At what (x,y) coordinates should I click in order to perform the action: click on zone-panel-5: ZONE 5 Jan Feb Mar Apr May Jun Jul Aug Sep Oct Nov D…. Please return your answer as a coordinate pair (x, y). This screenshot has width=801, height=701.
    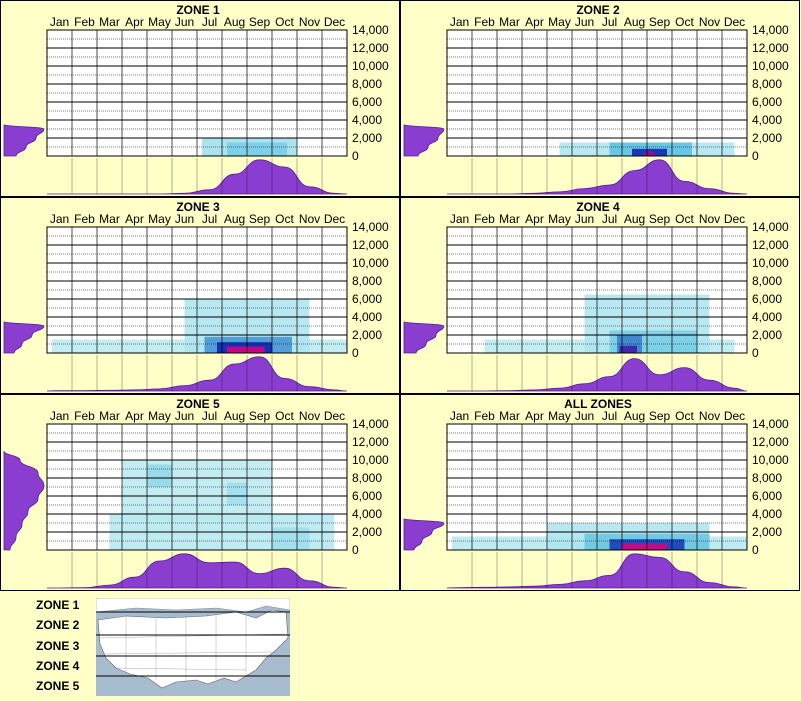
    Looking at the image, I should click on (200, 492).